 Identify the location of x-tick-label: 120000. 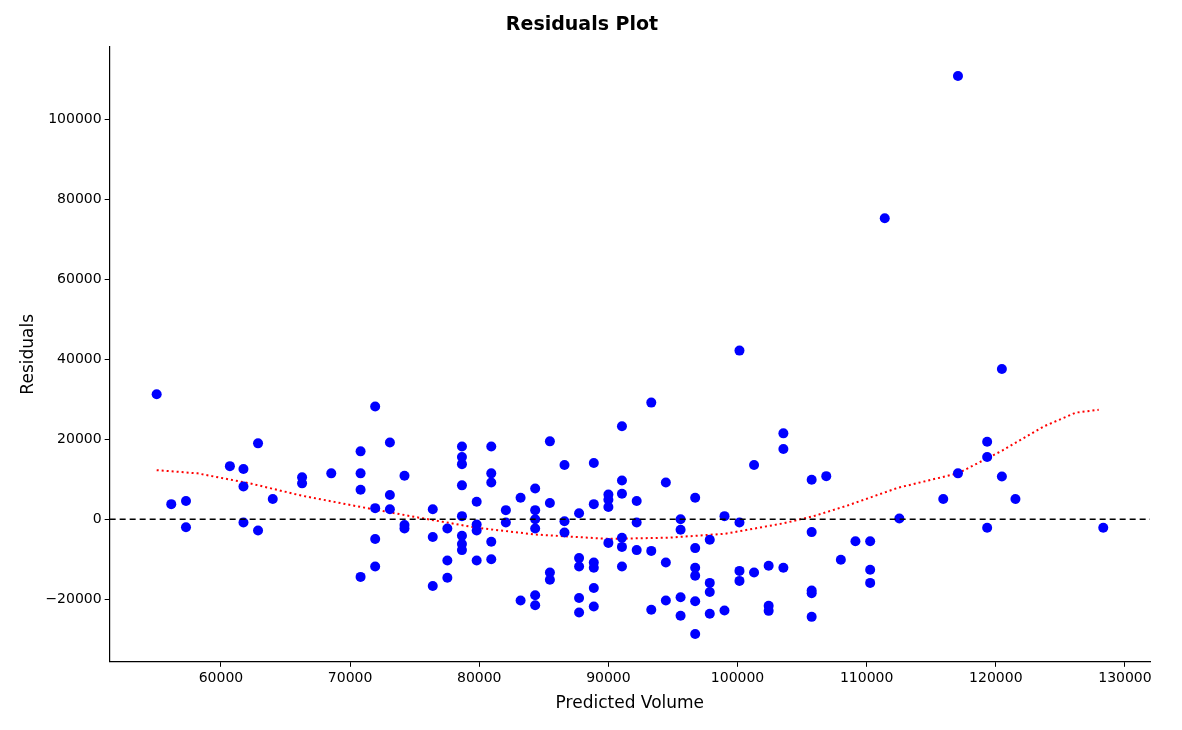
(996, 676).